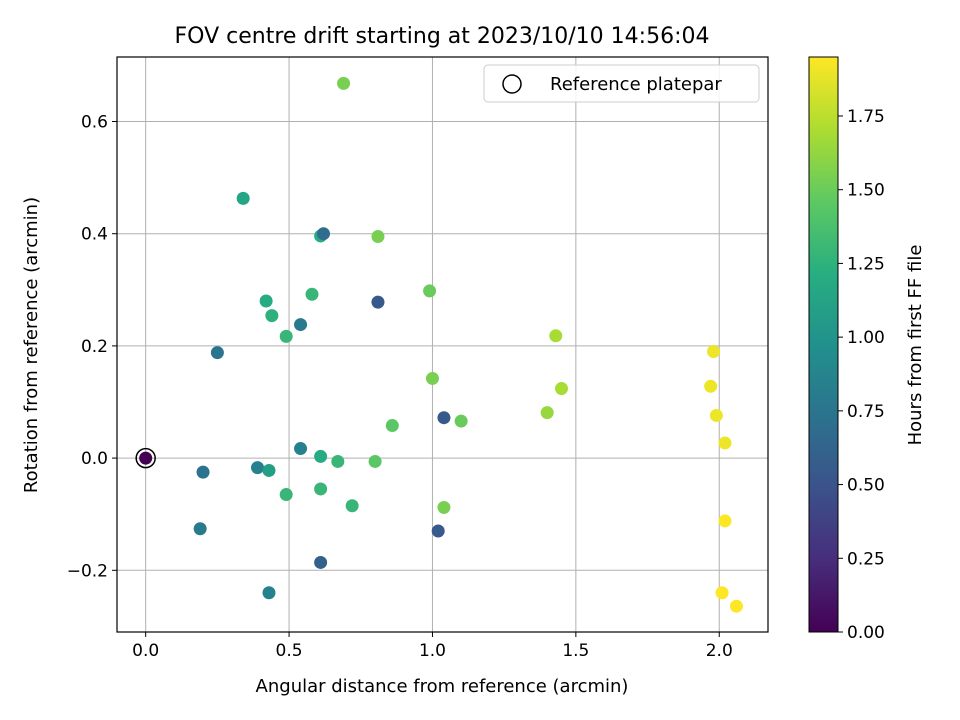  Describe the element at coordinates (861, 375) in the screenshot. I see `colorbar-ticks: 0.00 0.25 0.50 0.75 1.00 1.25 1.50 1.75` at that location.